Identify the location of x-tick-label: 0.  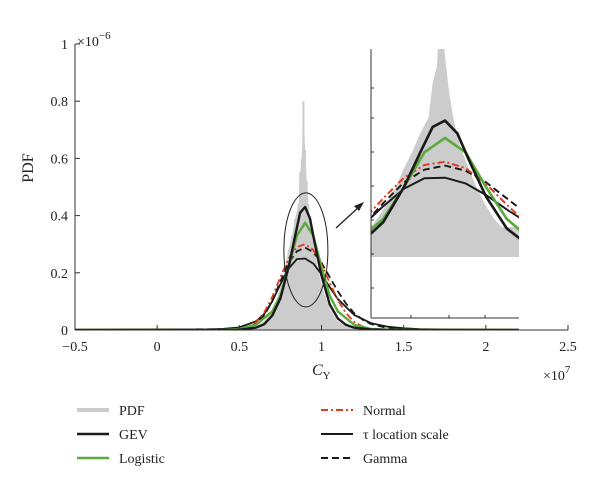
(157, 347).